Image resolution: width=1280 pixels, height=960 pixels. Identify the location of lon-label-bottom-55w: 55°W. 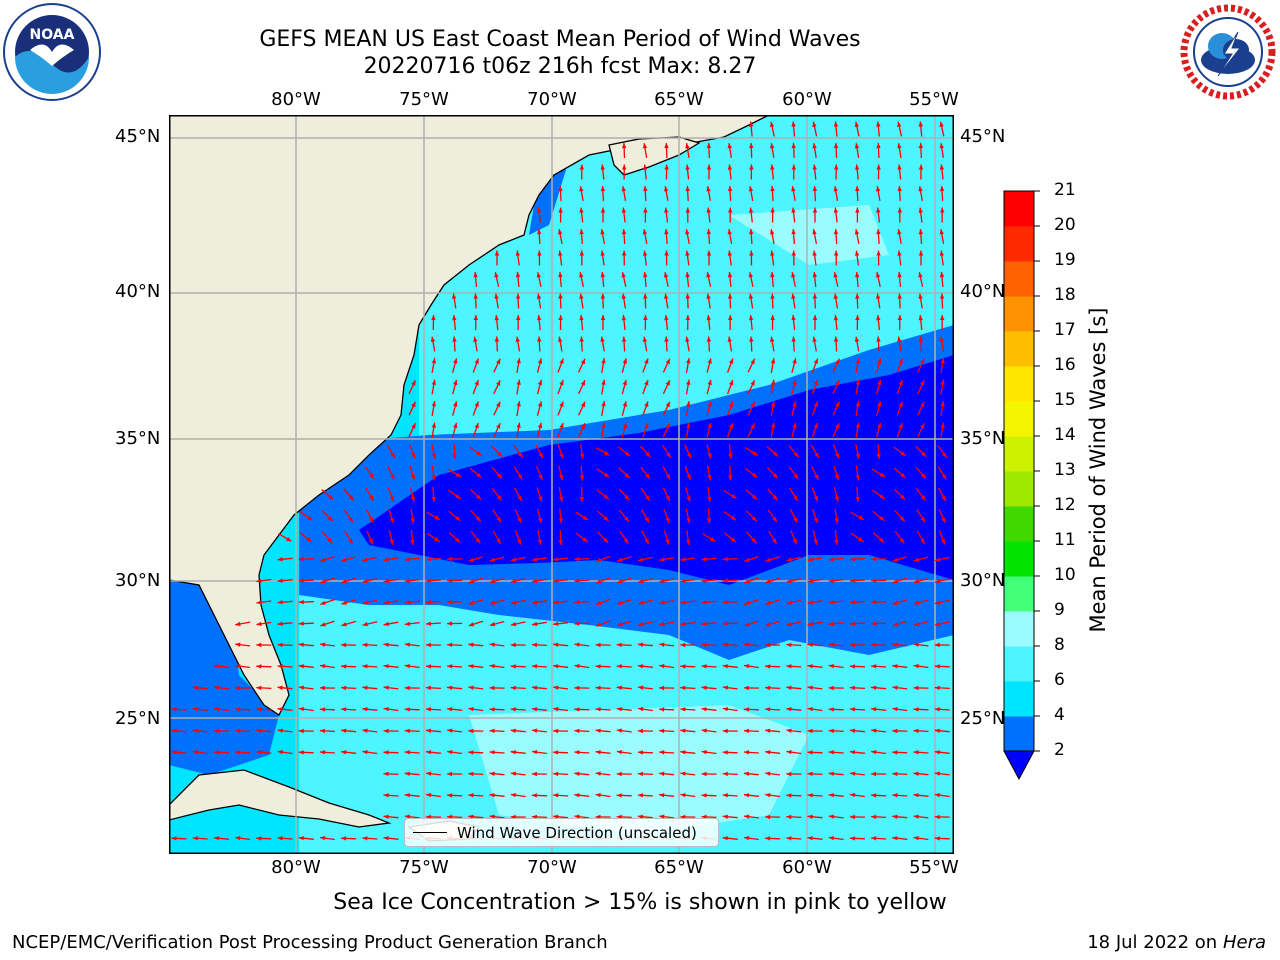
(934, 867).